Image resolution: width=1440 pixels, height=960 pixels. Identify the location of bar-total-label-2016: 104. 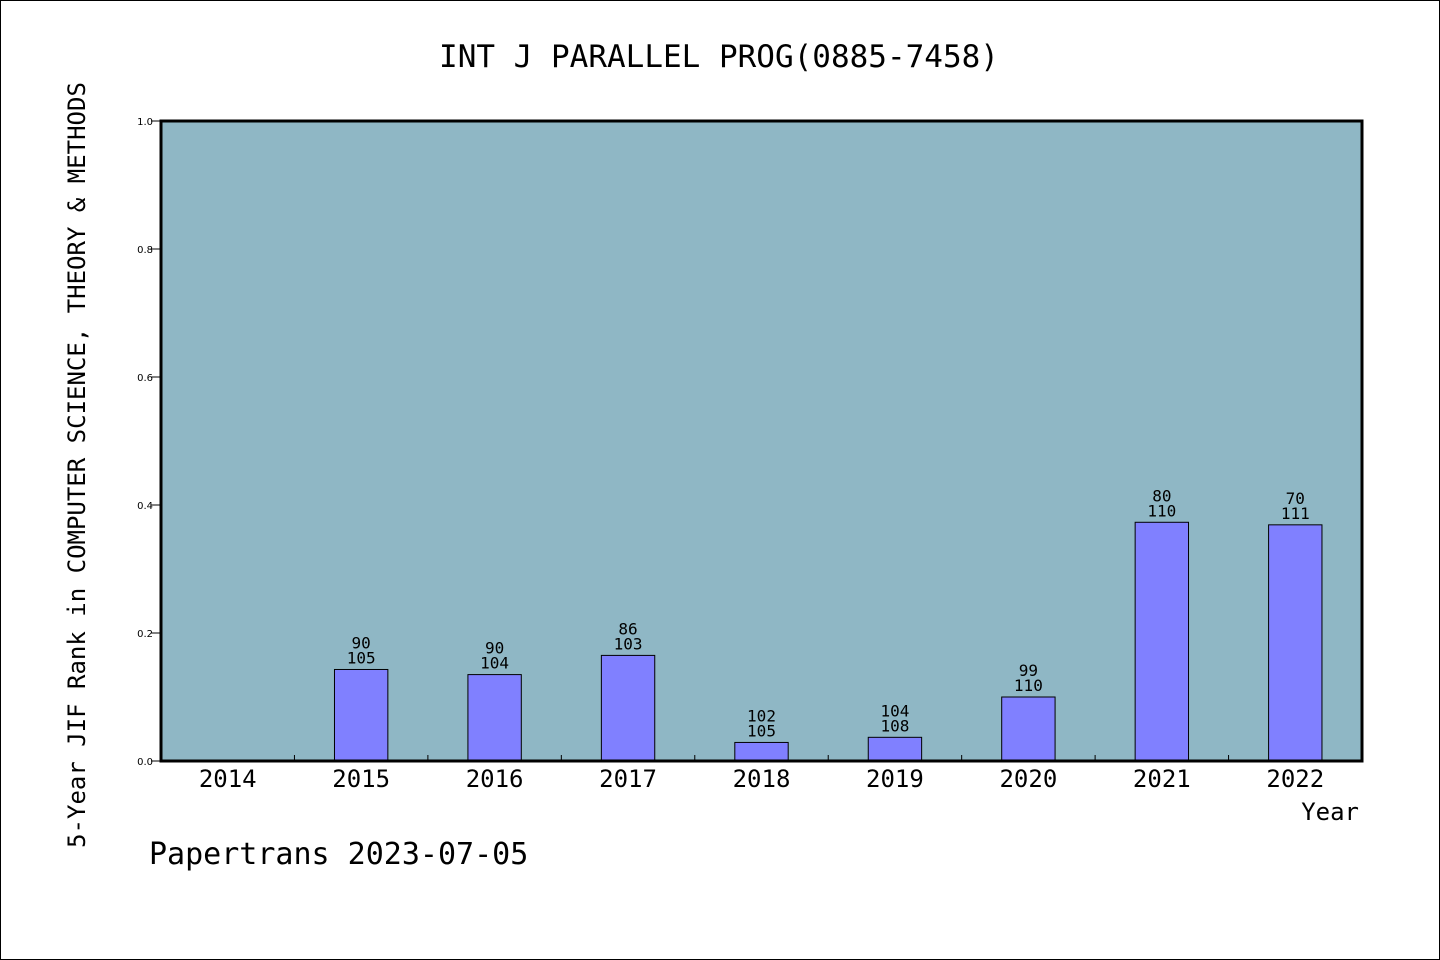
(494, 663).